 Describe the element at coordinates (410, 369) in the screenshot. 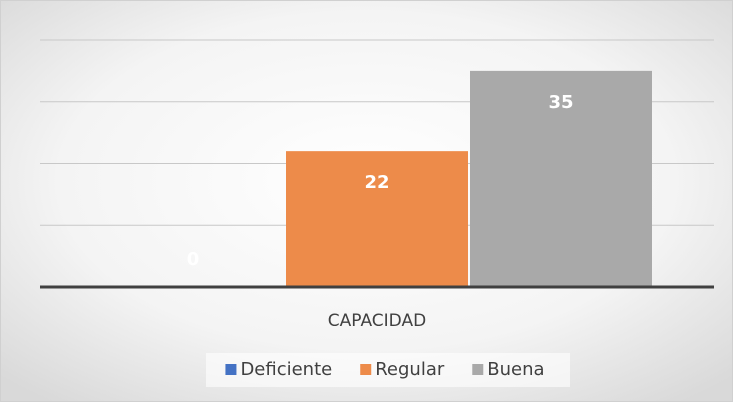

I see `legend-label: Regular` at that location.